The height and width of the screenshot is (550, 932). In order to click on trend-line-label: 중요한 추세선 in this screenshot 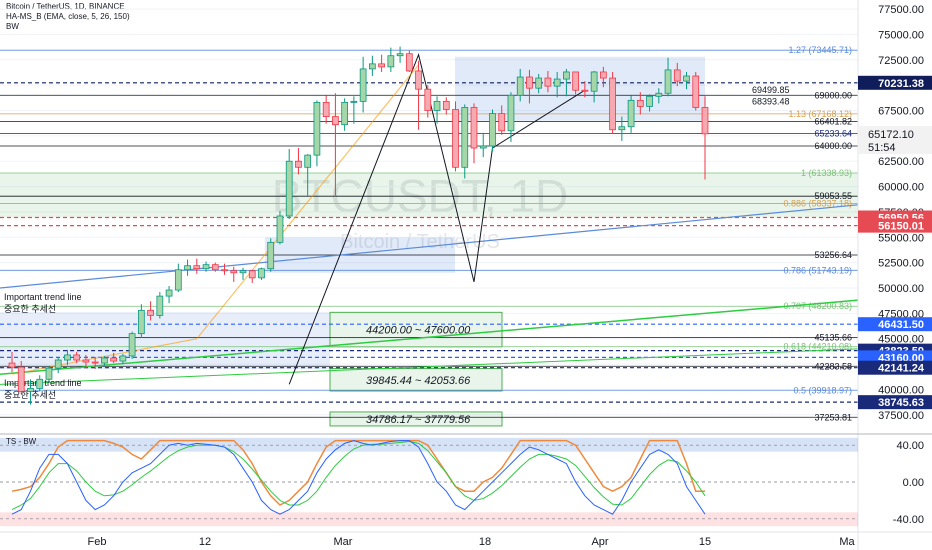, I will do `click(30, 309)`.